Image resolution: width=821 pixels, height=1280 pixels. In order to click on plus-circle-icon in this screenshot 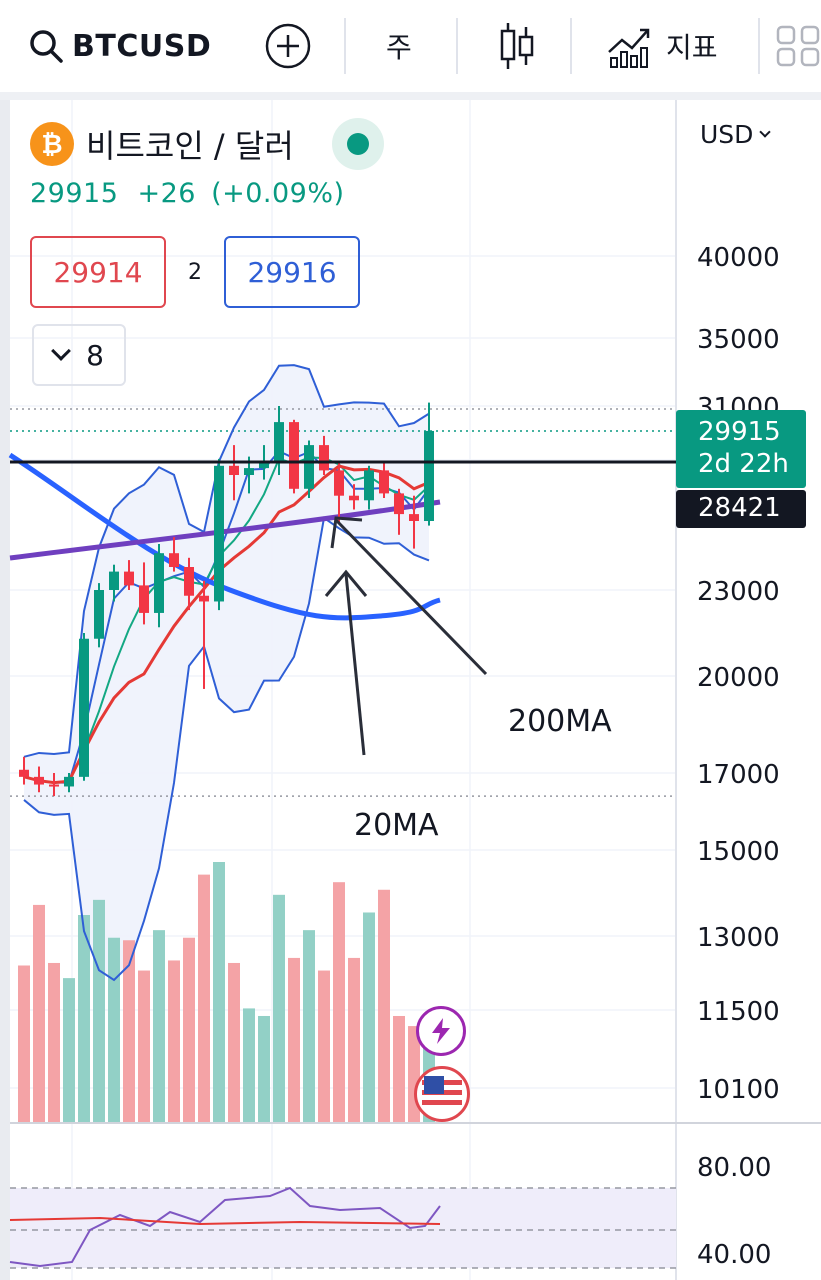, I will do `click(288, 46)`.